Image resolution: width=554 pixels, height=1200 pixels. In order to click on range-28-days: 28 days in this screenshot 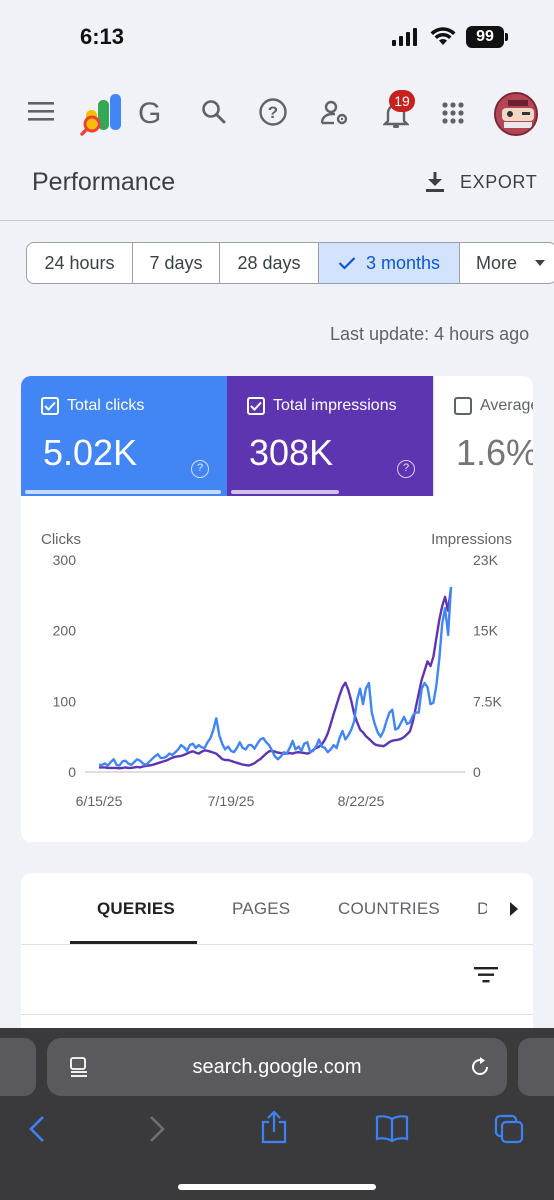, I will do `click(269, 263)`.